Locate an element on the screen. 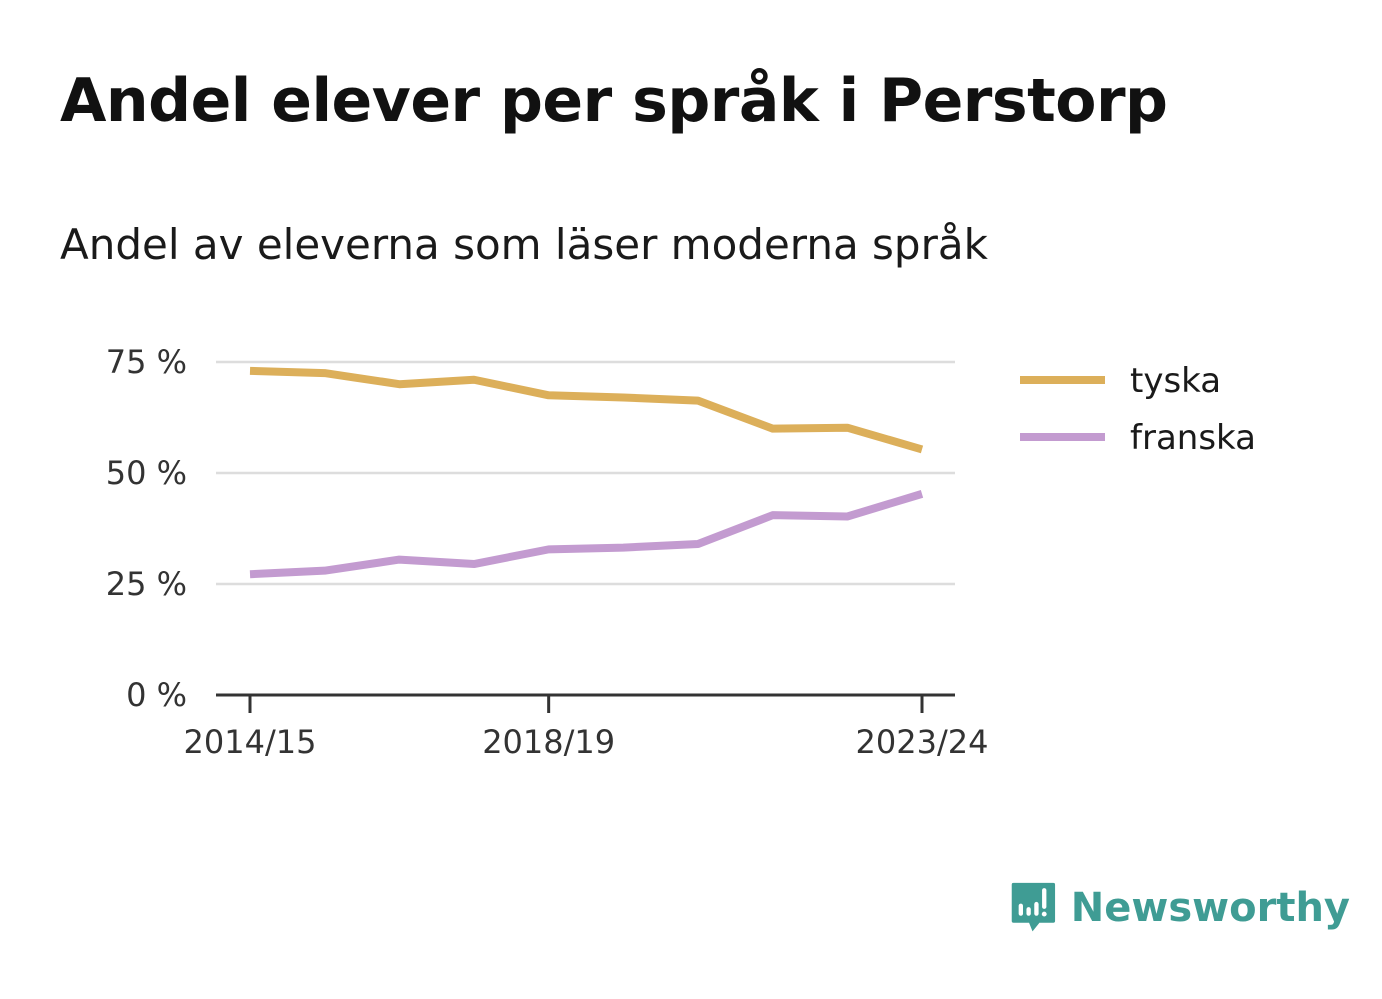 Image resolution: width=1382 pixels, height=999 pixels. y-tick-label: 25 % is located at coordinates (146, 584).